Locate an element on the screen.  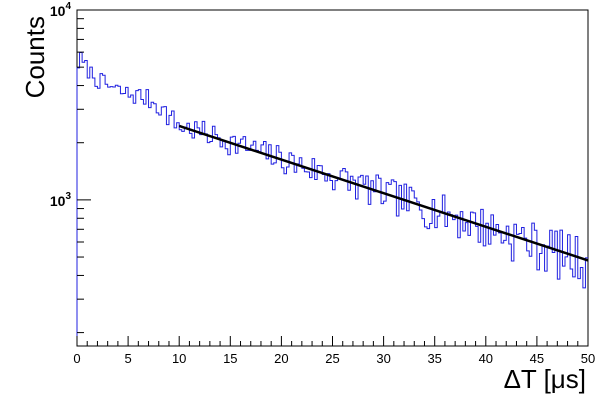
x-tick-label: 45 is located at coordinates (537, 358).